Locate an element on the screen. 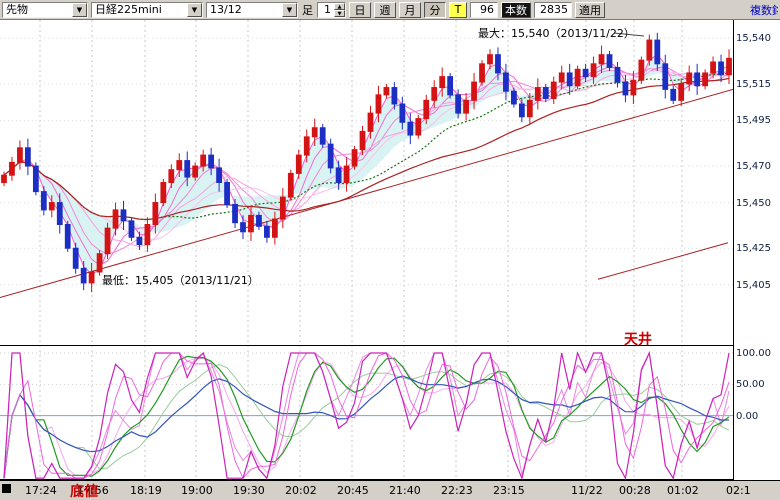  apply-button: 適用 is located at coordinates (590, 9).